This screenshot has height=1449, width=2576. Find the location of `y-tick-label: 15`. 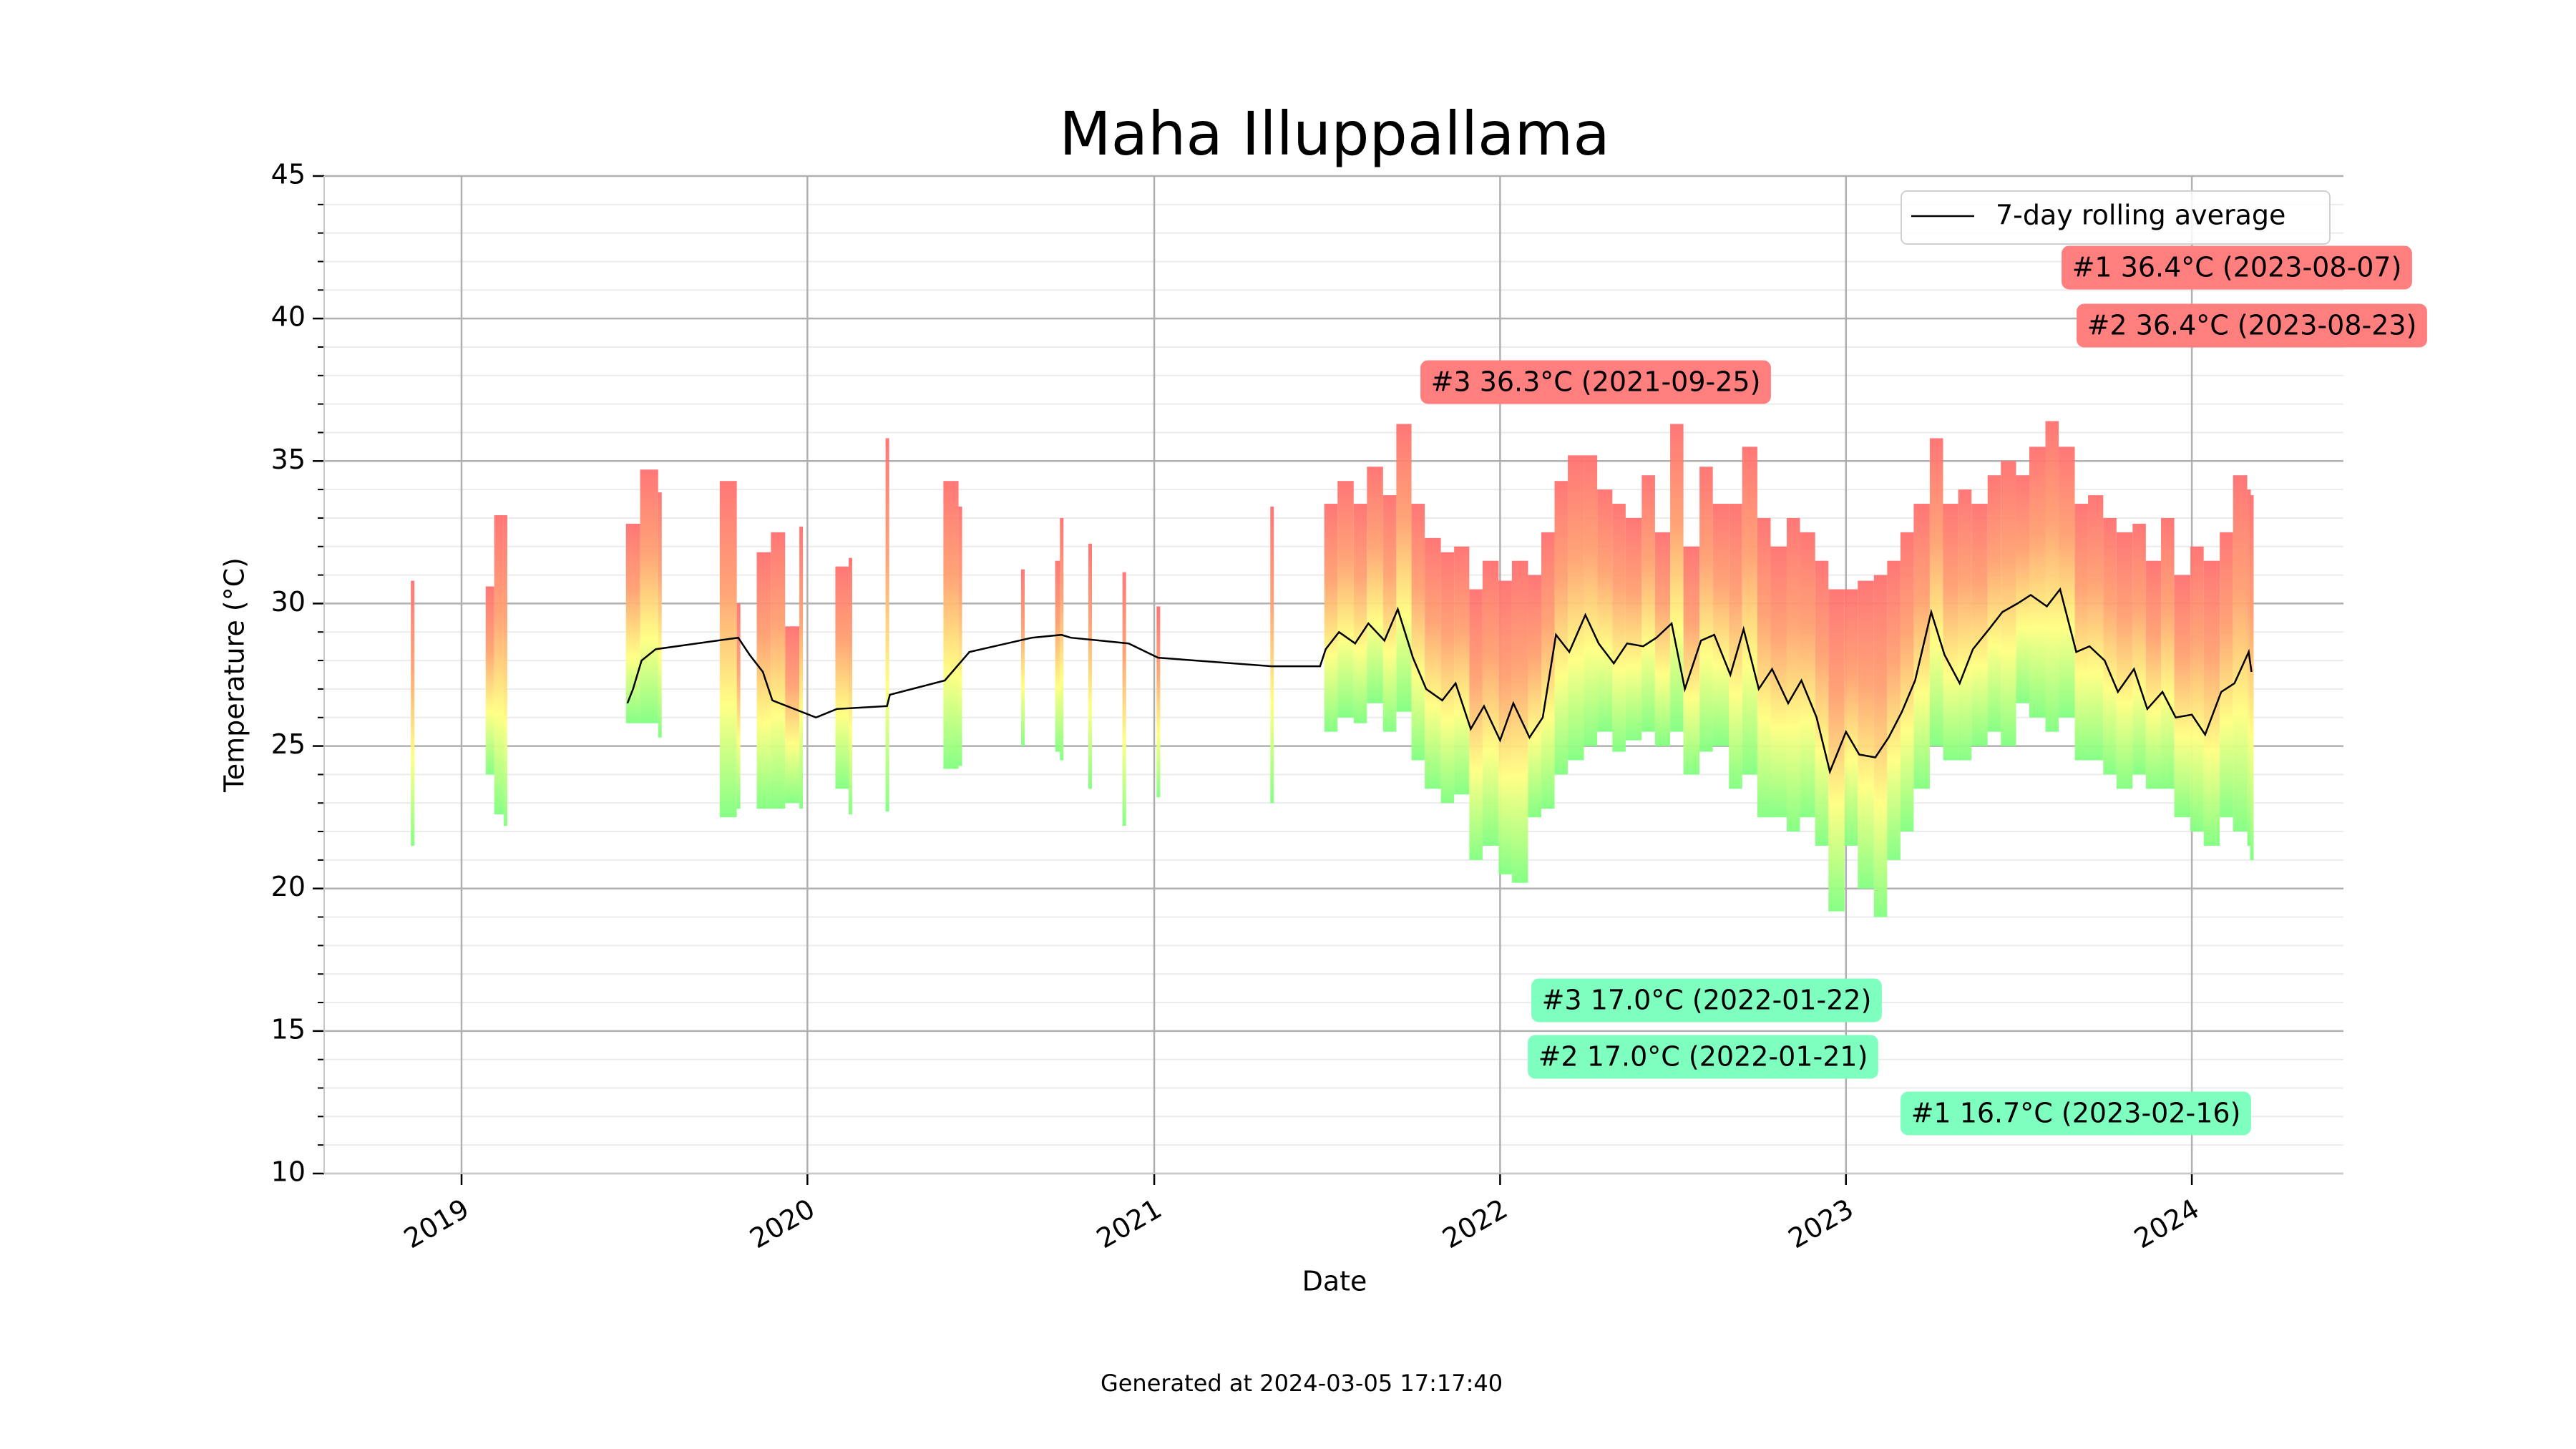

y-tick-label: 15 is located at coordinates (288, 1029).